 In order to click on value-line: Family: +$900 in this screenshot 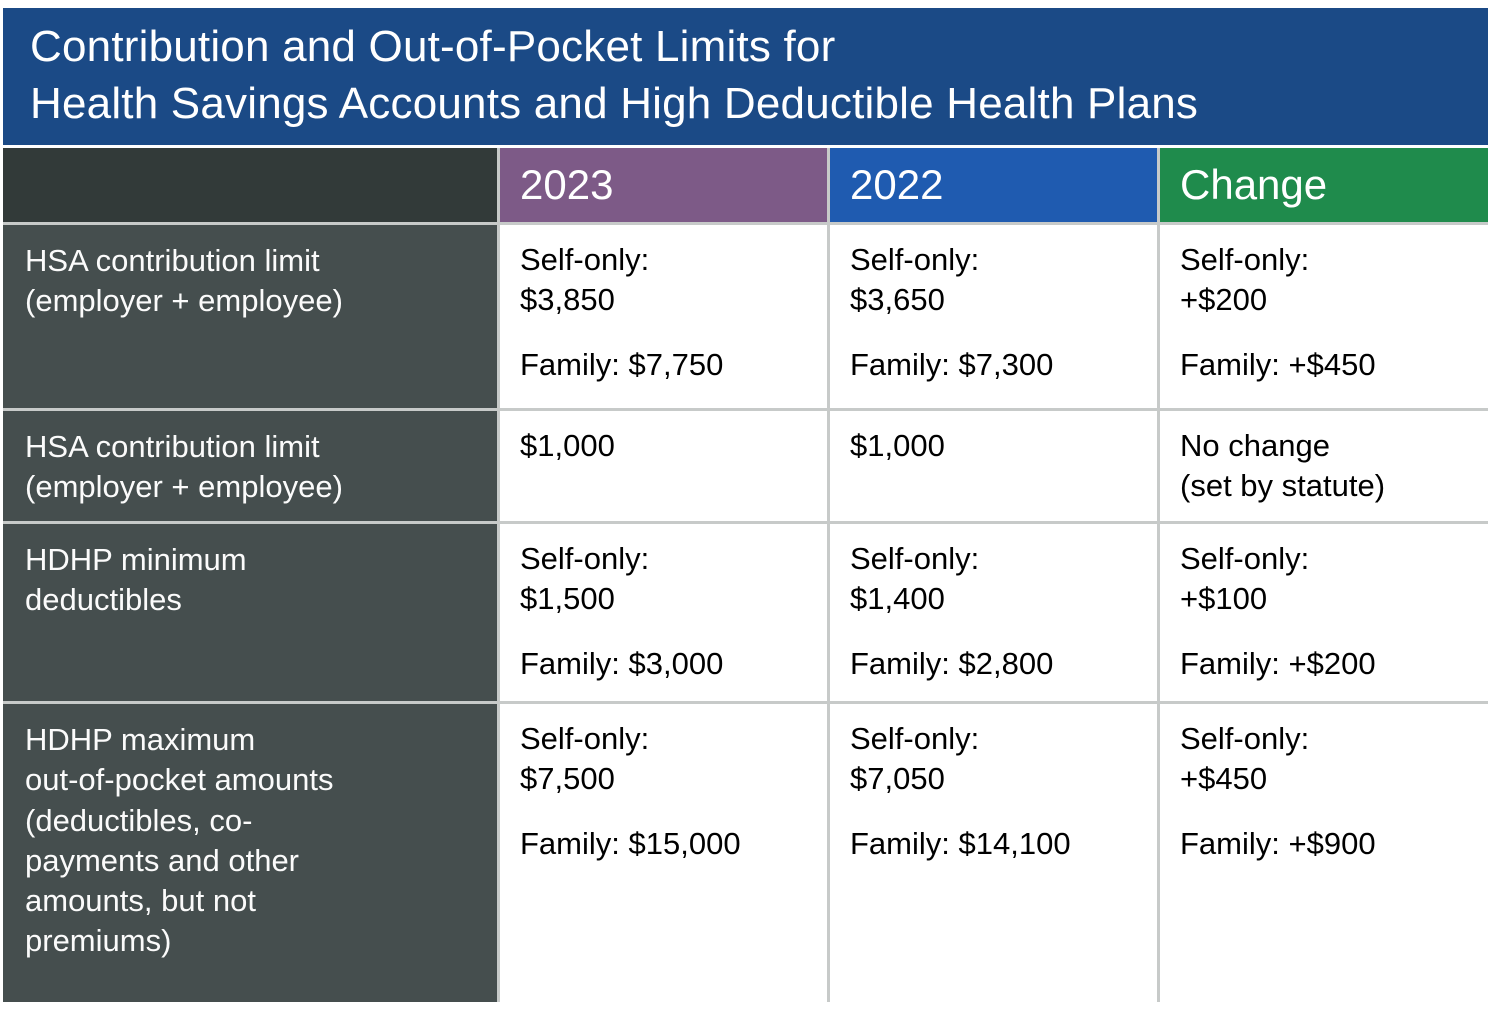, I will do `click(1278, 843)`.